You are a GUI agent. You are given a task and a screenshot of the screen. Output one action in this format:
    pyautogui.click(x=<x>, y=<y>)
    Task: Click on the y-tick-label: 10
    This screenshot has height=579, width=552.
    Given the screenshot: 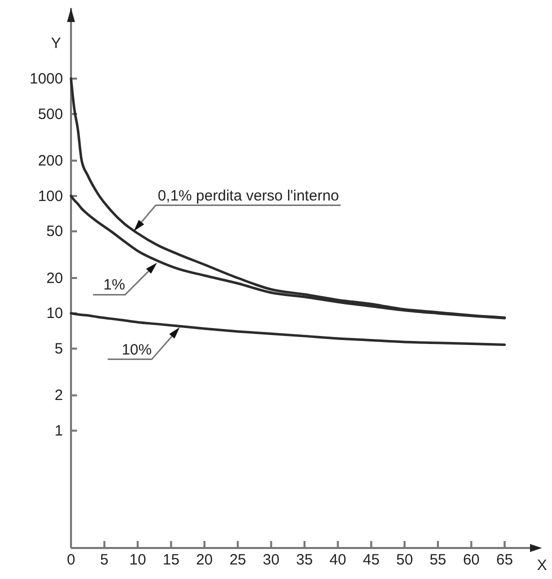 What is the action you would take?
    pyautogui.click(x=54, y=313)
    